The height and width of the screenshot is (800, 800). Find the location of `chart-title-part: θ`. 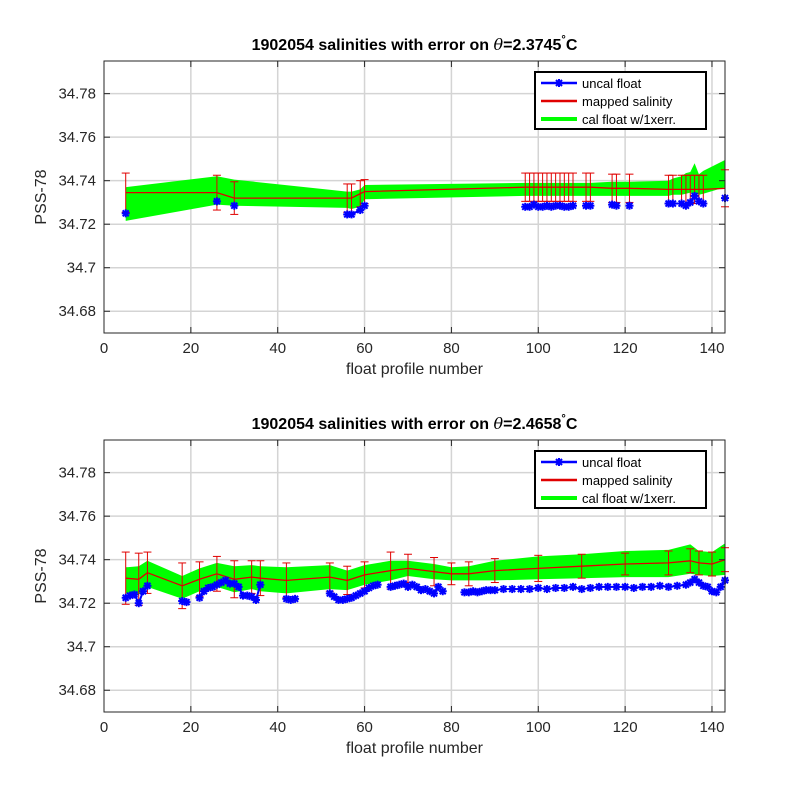

chart-title-part: θ is located at coordinates (499, 44).